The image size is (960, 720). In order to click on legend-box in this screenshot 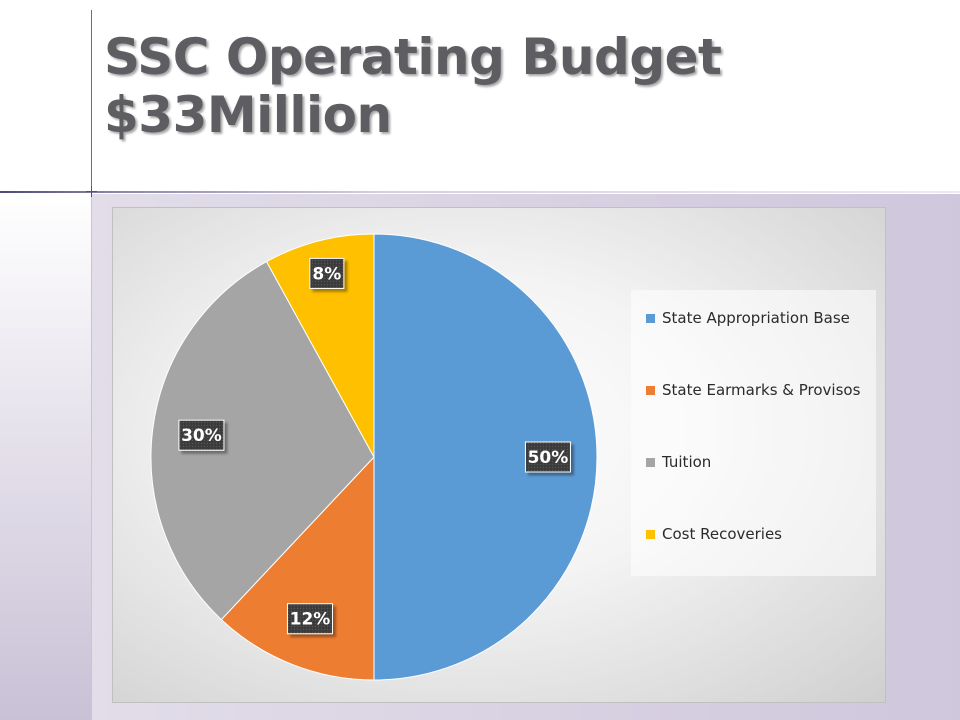, I will do `click(753, 433)`.